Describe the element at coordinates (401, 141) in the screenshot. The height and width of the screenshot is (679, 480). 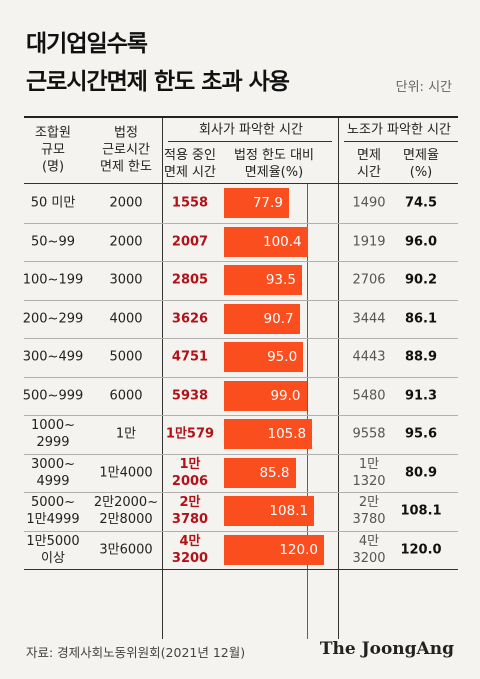
I see `header-union-underline` at that location.